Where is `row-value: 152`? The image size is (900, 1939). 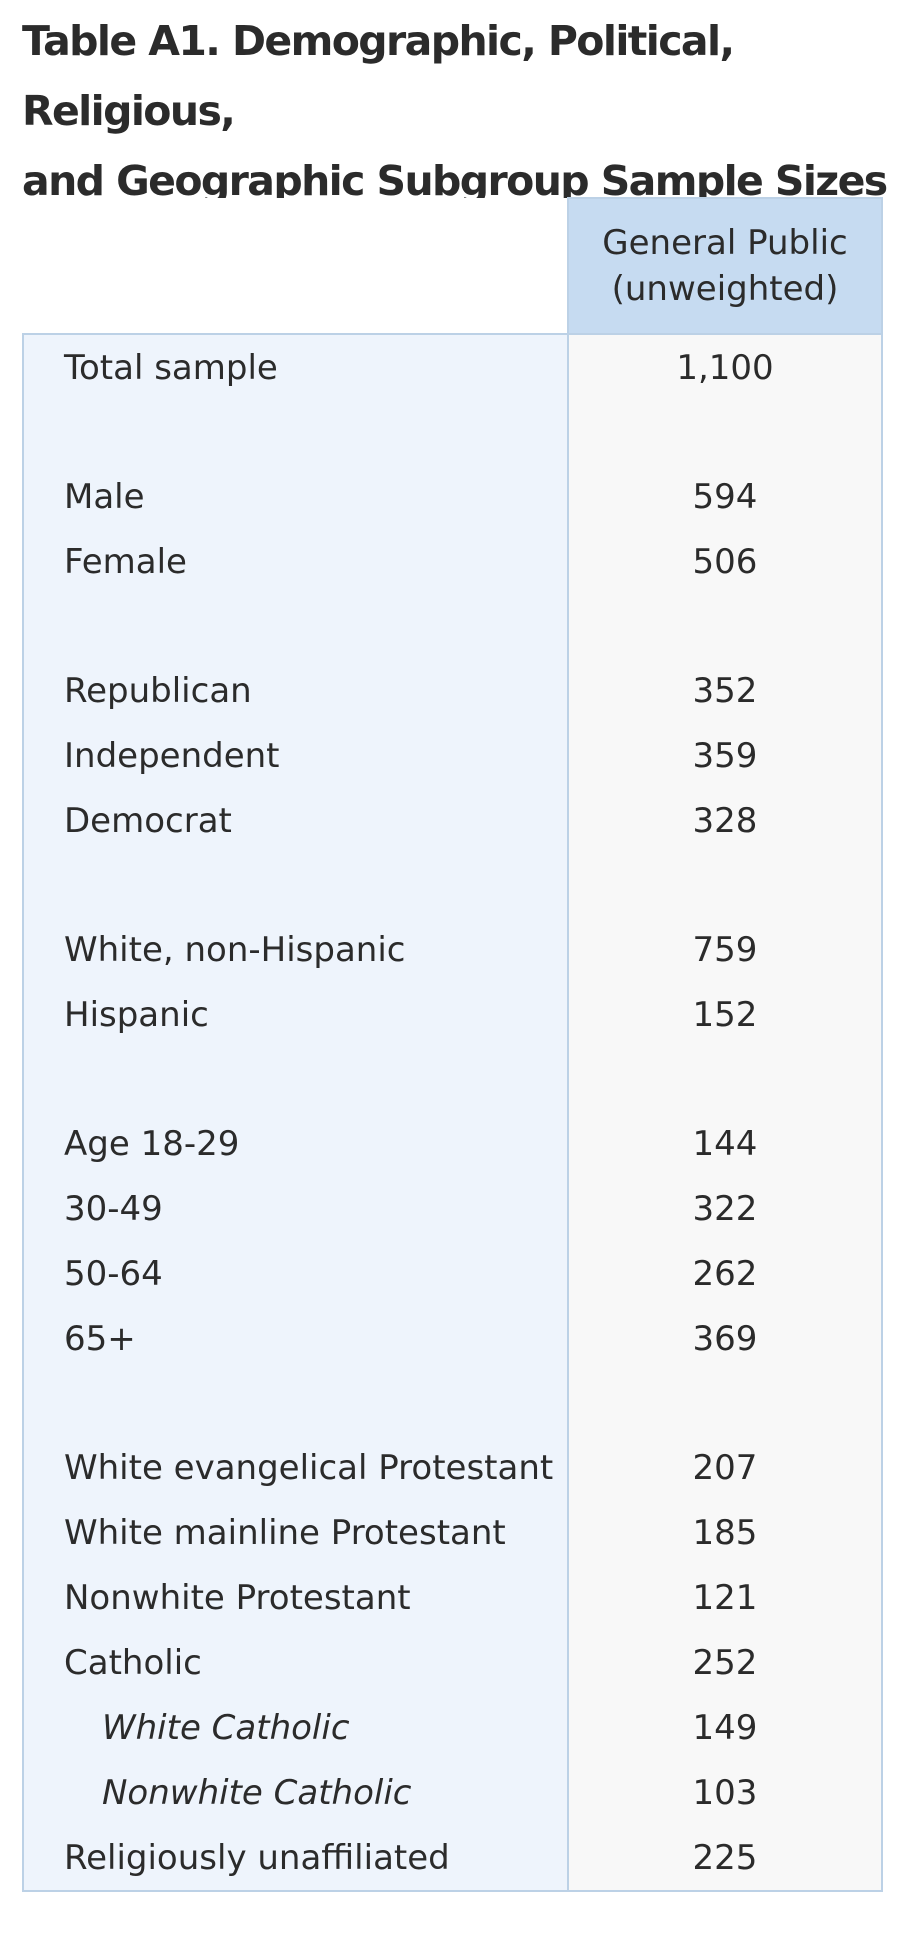 row-value: 152 is located at coordinates (725, 1014).